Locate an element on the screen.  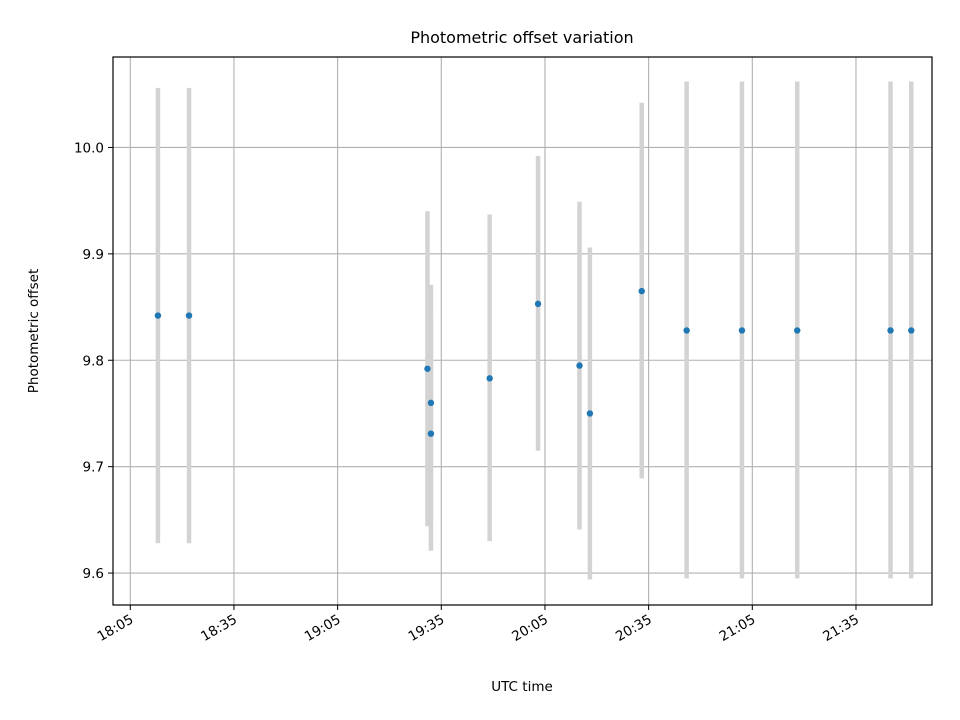
x-tick-label: 18:35 is located at coordinates (219, 628).